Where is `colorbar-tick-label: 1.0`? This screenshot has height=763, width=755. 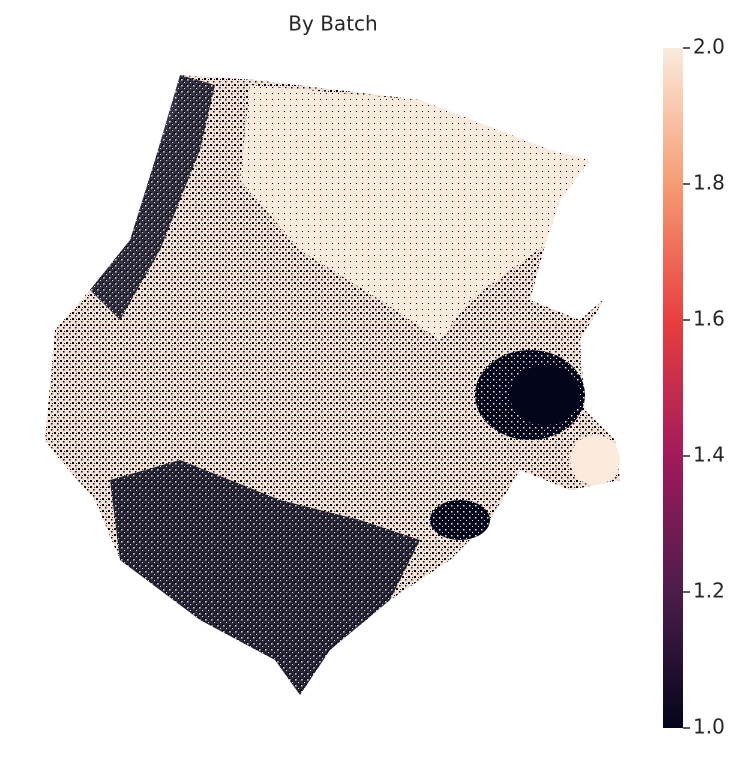 colorbar-tick-label: 1.0 is located at coordinates (709, 727).